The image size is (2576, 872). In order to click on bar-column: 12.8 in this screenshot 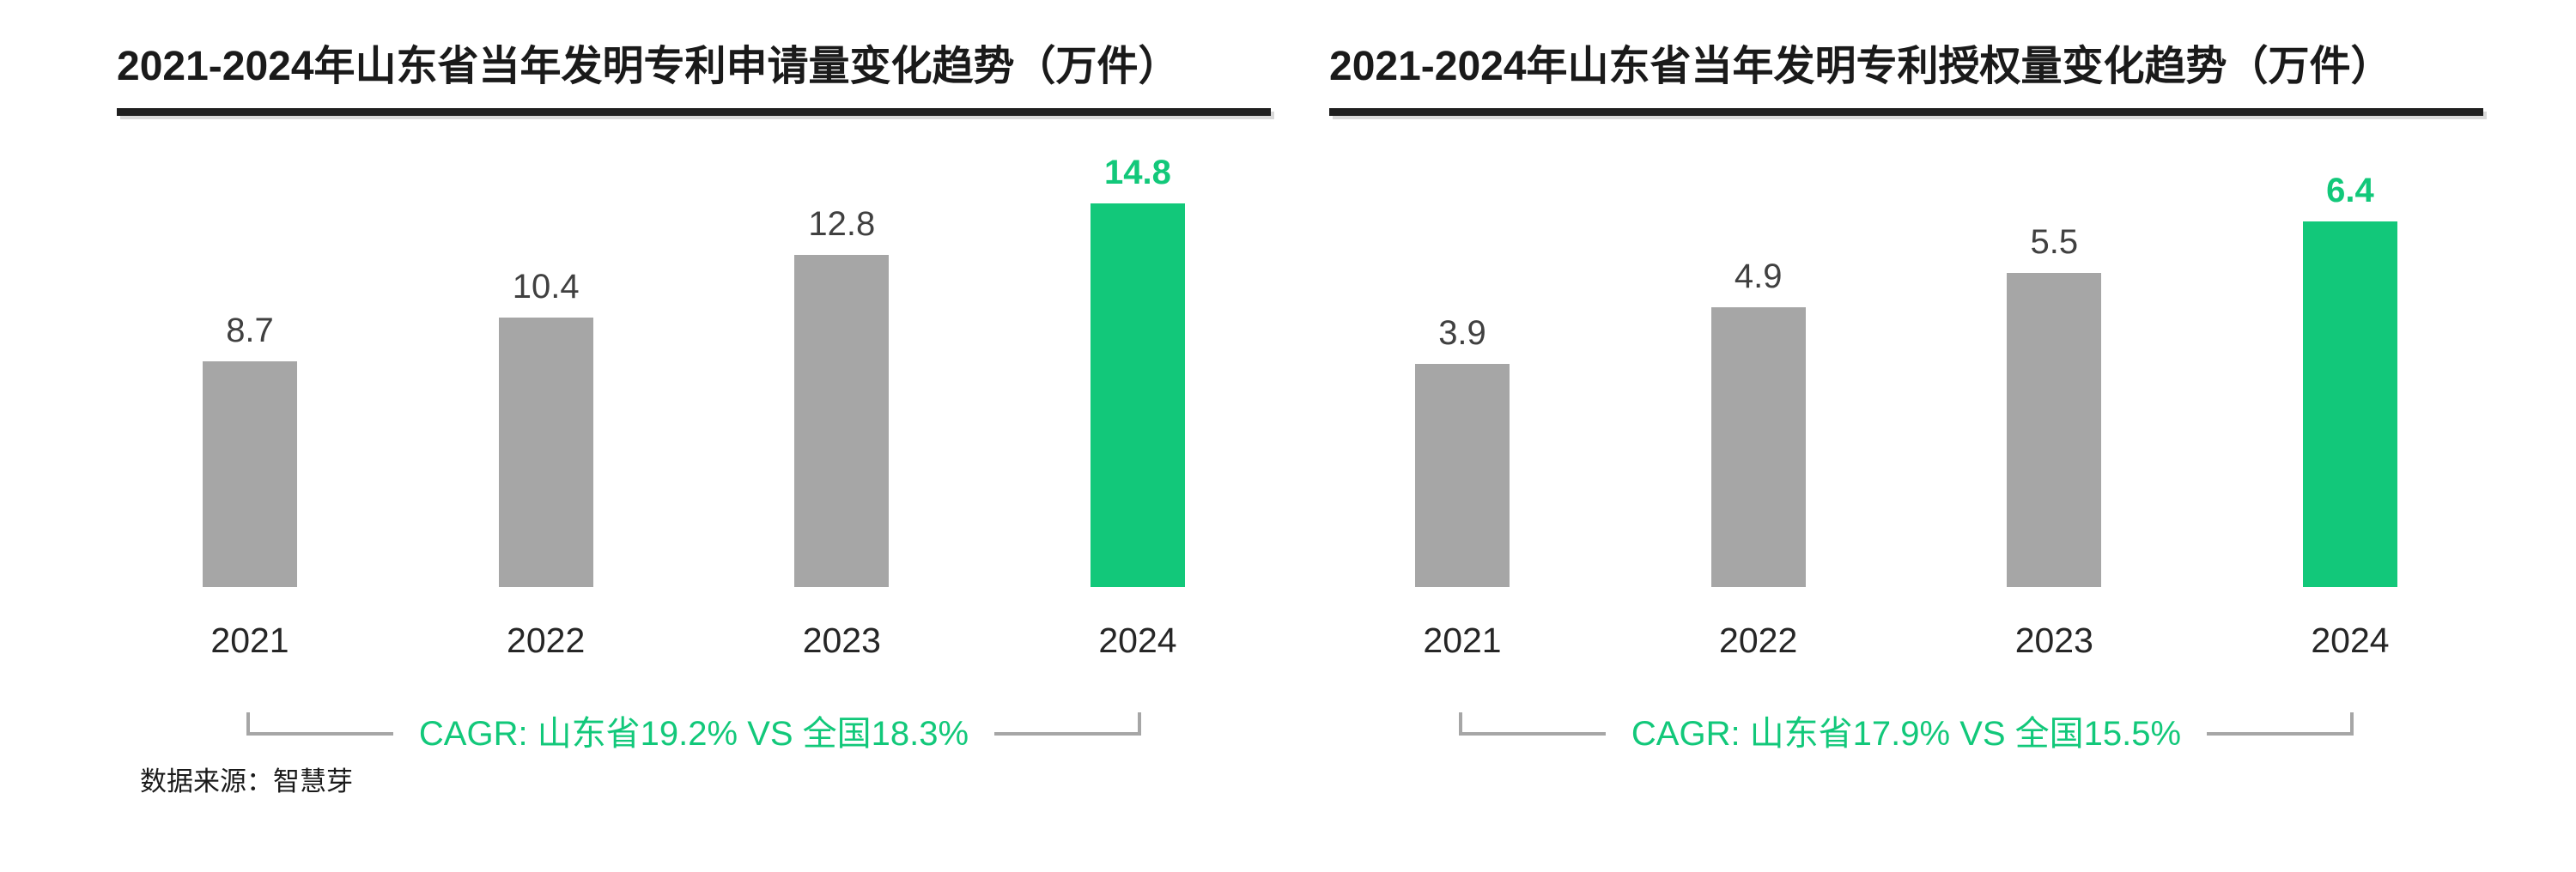, I will do `click(842, 396)`.